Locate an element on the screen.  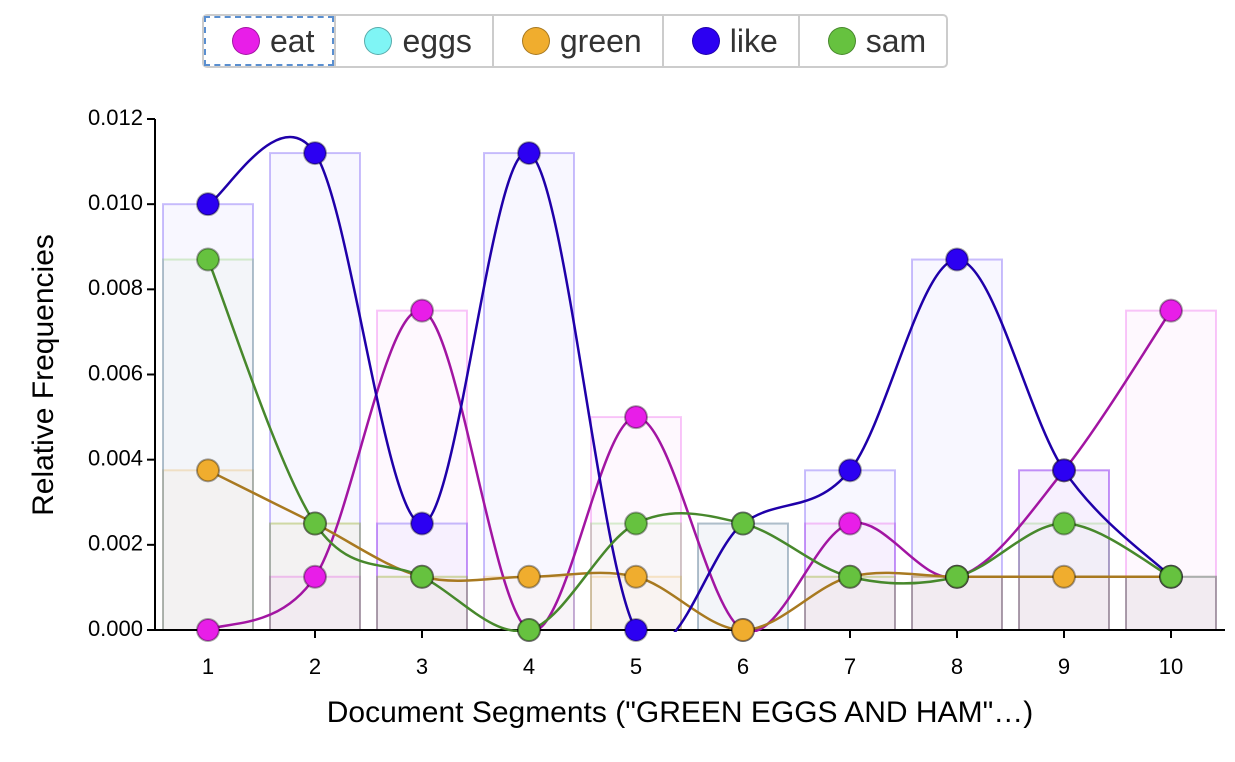
x-tick-label: 1 is located at coordinates (208, 666).